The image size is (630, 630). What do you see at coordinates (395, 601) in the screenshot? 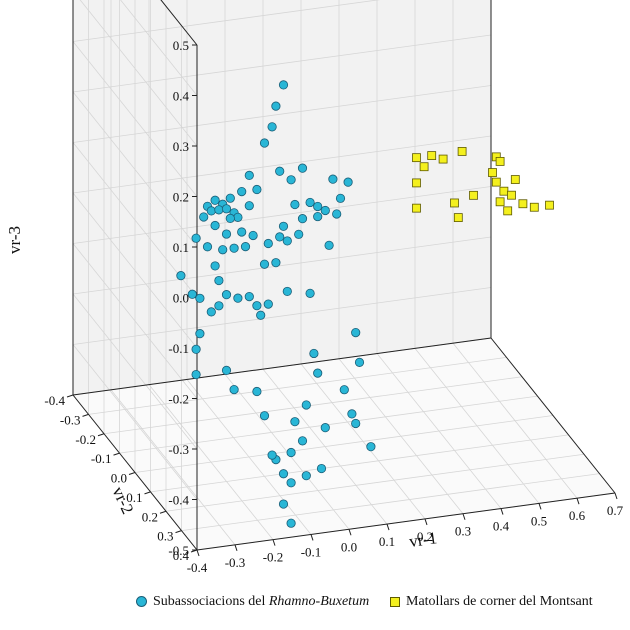
I see `square-marker-icon` at bounding box center [395, 601].